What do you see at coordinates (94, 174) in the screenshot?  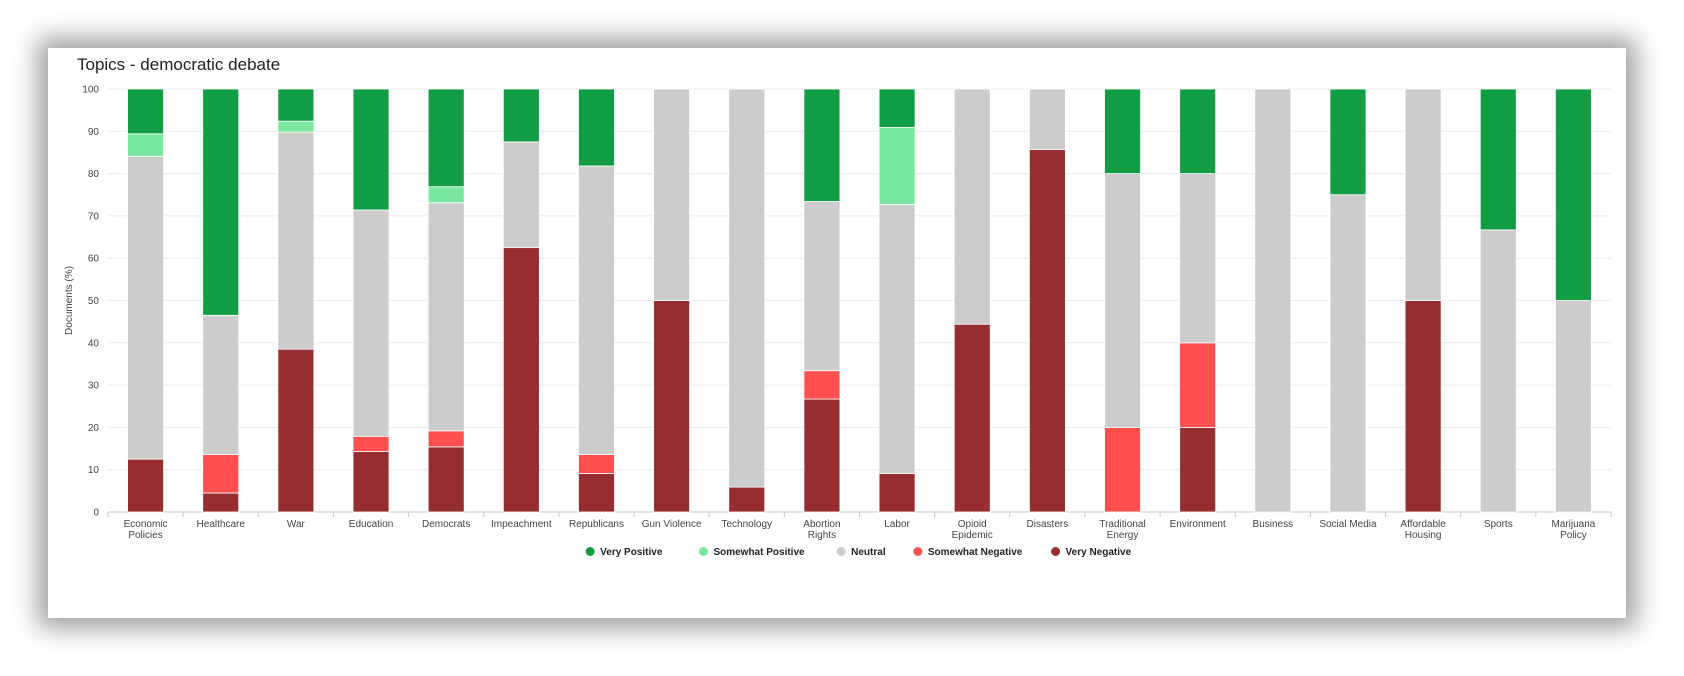 I see `y-tick-label: 80` at bounding box center [94, 174].